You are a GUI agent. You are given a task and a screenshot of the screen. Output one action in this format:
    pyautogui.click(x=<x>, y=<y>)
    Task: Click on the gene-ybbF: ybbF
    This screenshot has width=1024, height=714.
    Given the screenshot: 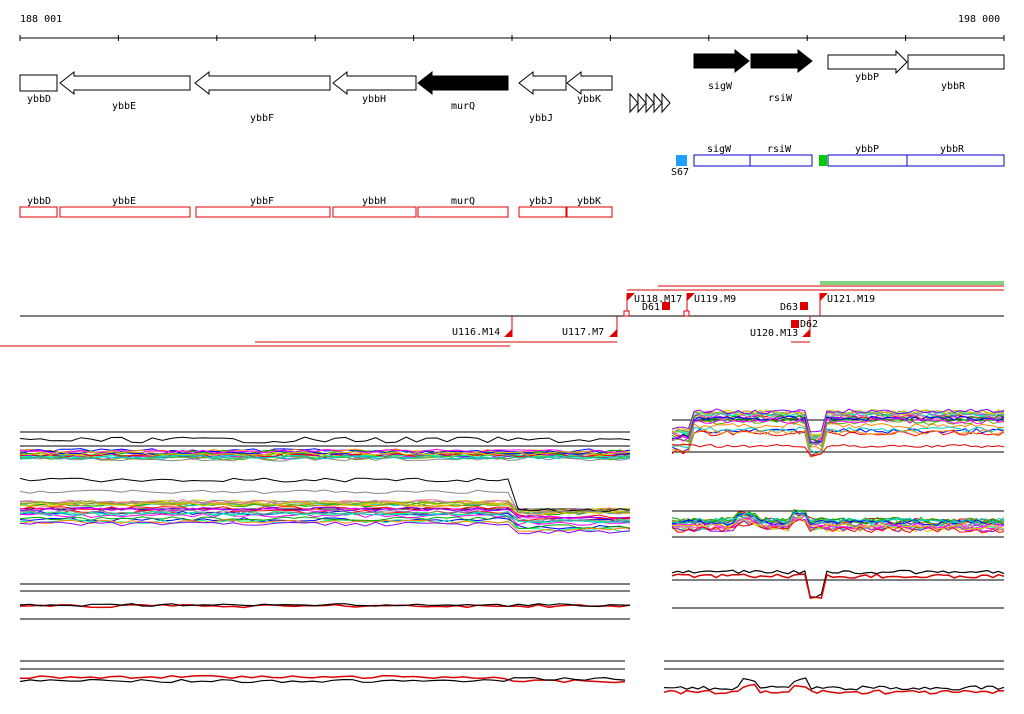 What is the action you would take?
    pyautogui.click(x=262, y=97)
    